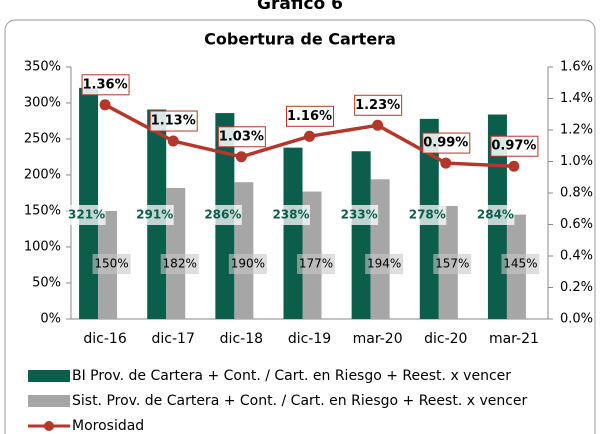 The image size is (601, 434). I want to click on value-label: 1.36%, so click(105, 84).